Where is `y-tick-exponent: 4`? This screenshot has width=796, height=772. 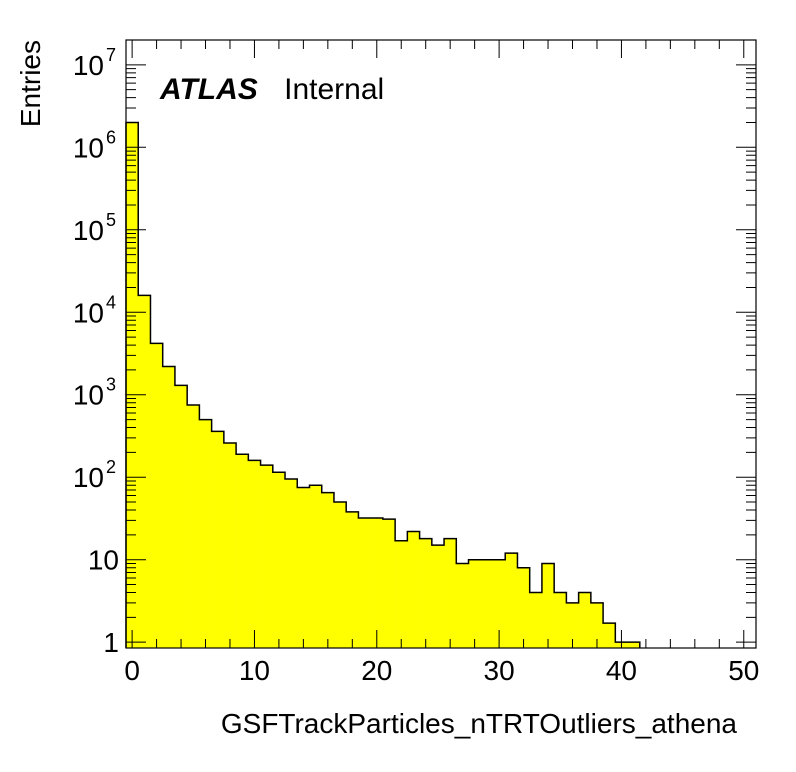
y-tick-exponent: 4 is located at coordinates (111, 302).